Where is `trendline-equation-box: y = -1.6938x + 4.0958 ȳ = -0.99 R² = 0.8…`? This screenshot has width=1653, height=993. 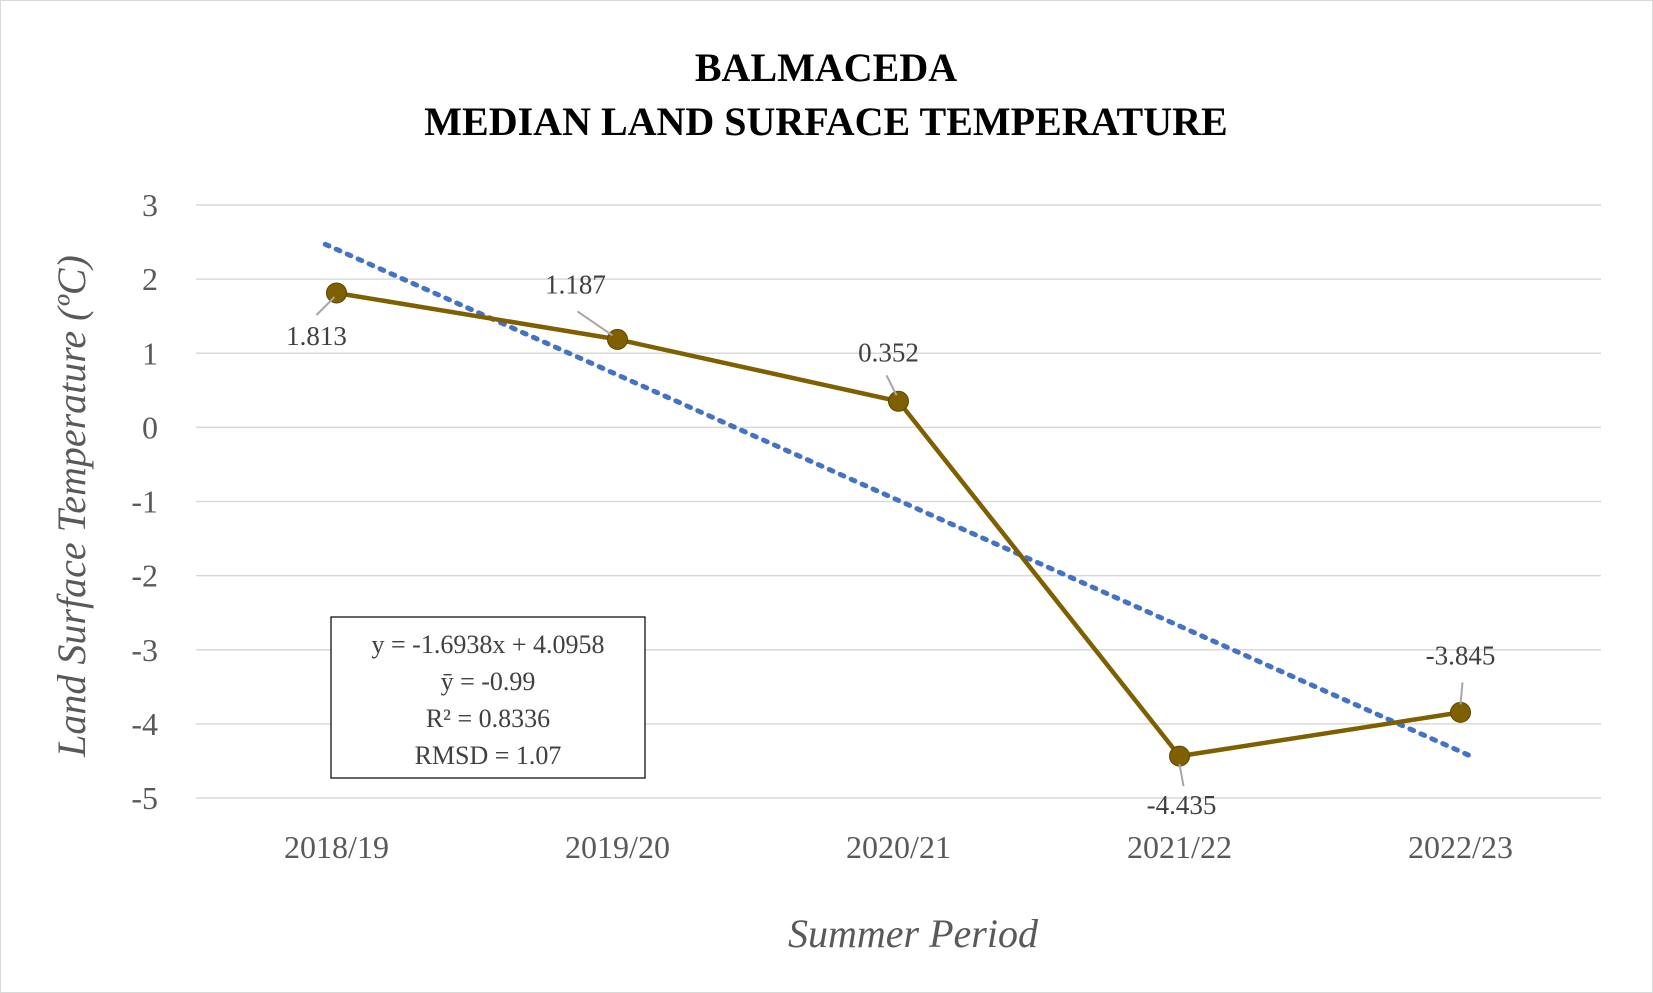
trendline-equation-box: y = -1.6938x + 4.0958 ȳ = -0.99 R² = 0.8… is located at coordinates (488, 697).